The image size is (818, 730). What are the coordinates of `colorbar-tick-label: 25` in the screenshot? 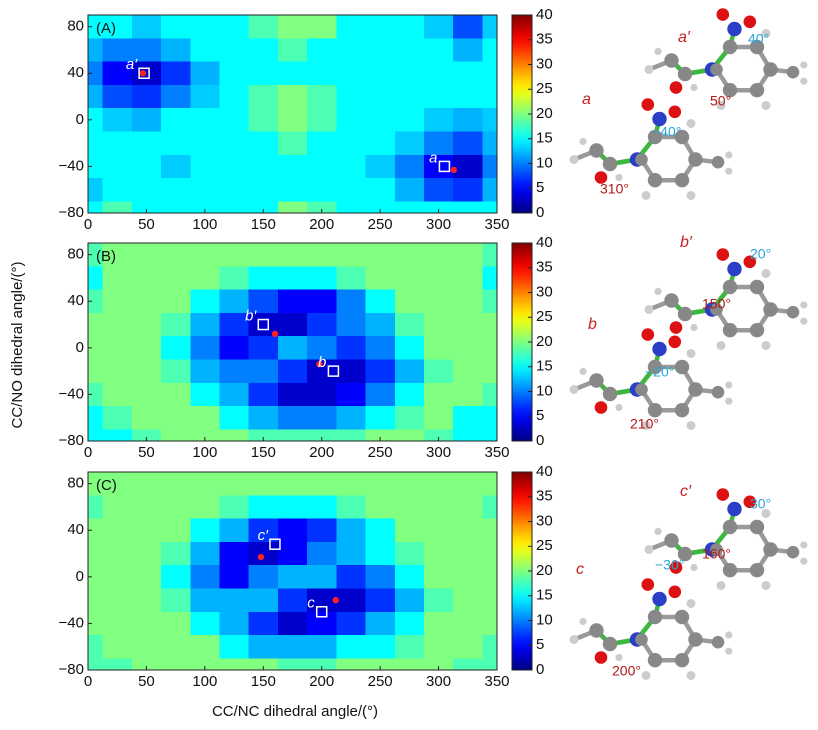 It's located at (544, 88).